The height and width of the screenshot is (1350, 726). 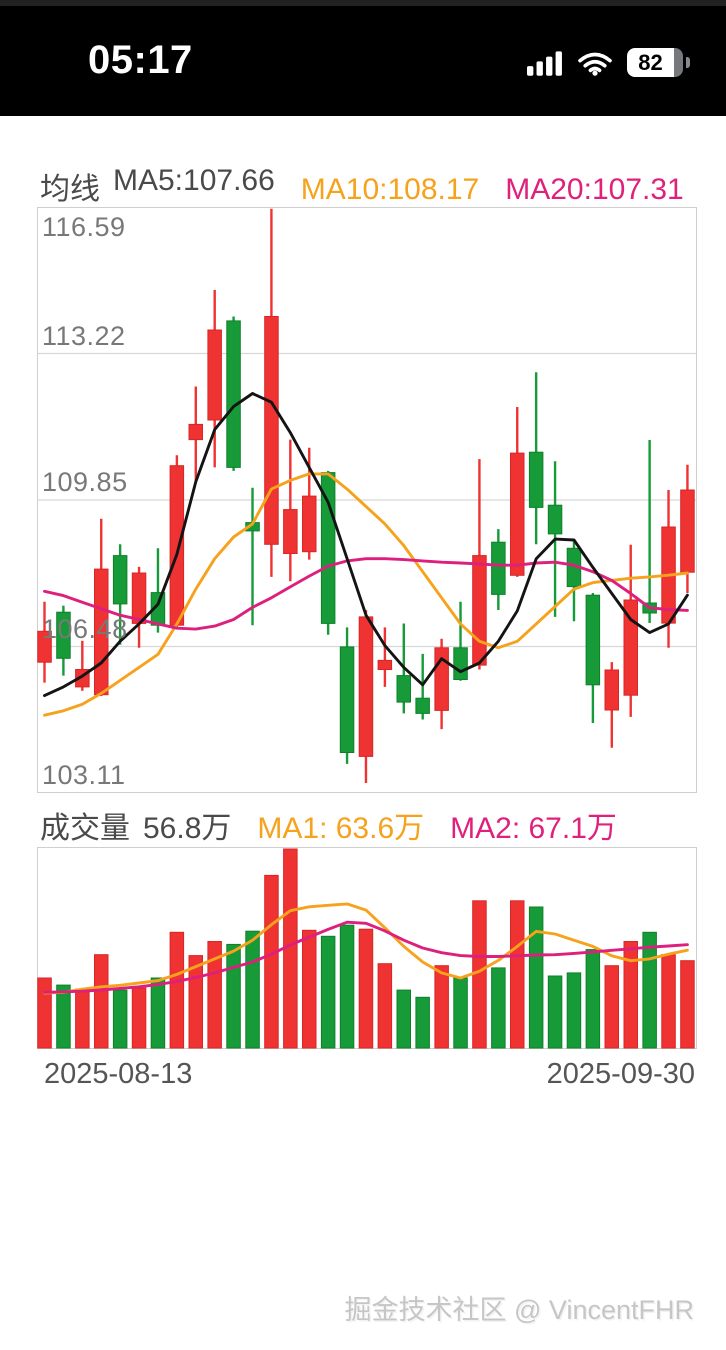 What do you see at coordinates (194, 180) in the screenshot?
I see `ma5-legend-value: MA5:107.66` at bounding box center [194, 180].